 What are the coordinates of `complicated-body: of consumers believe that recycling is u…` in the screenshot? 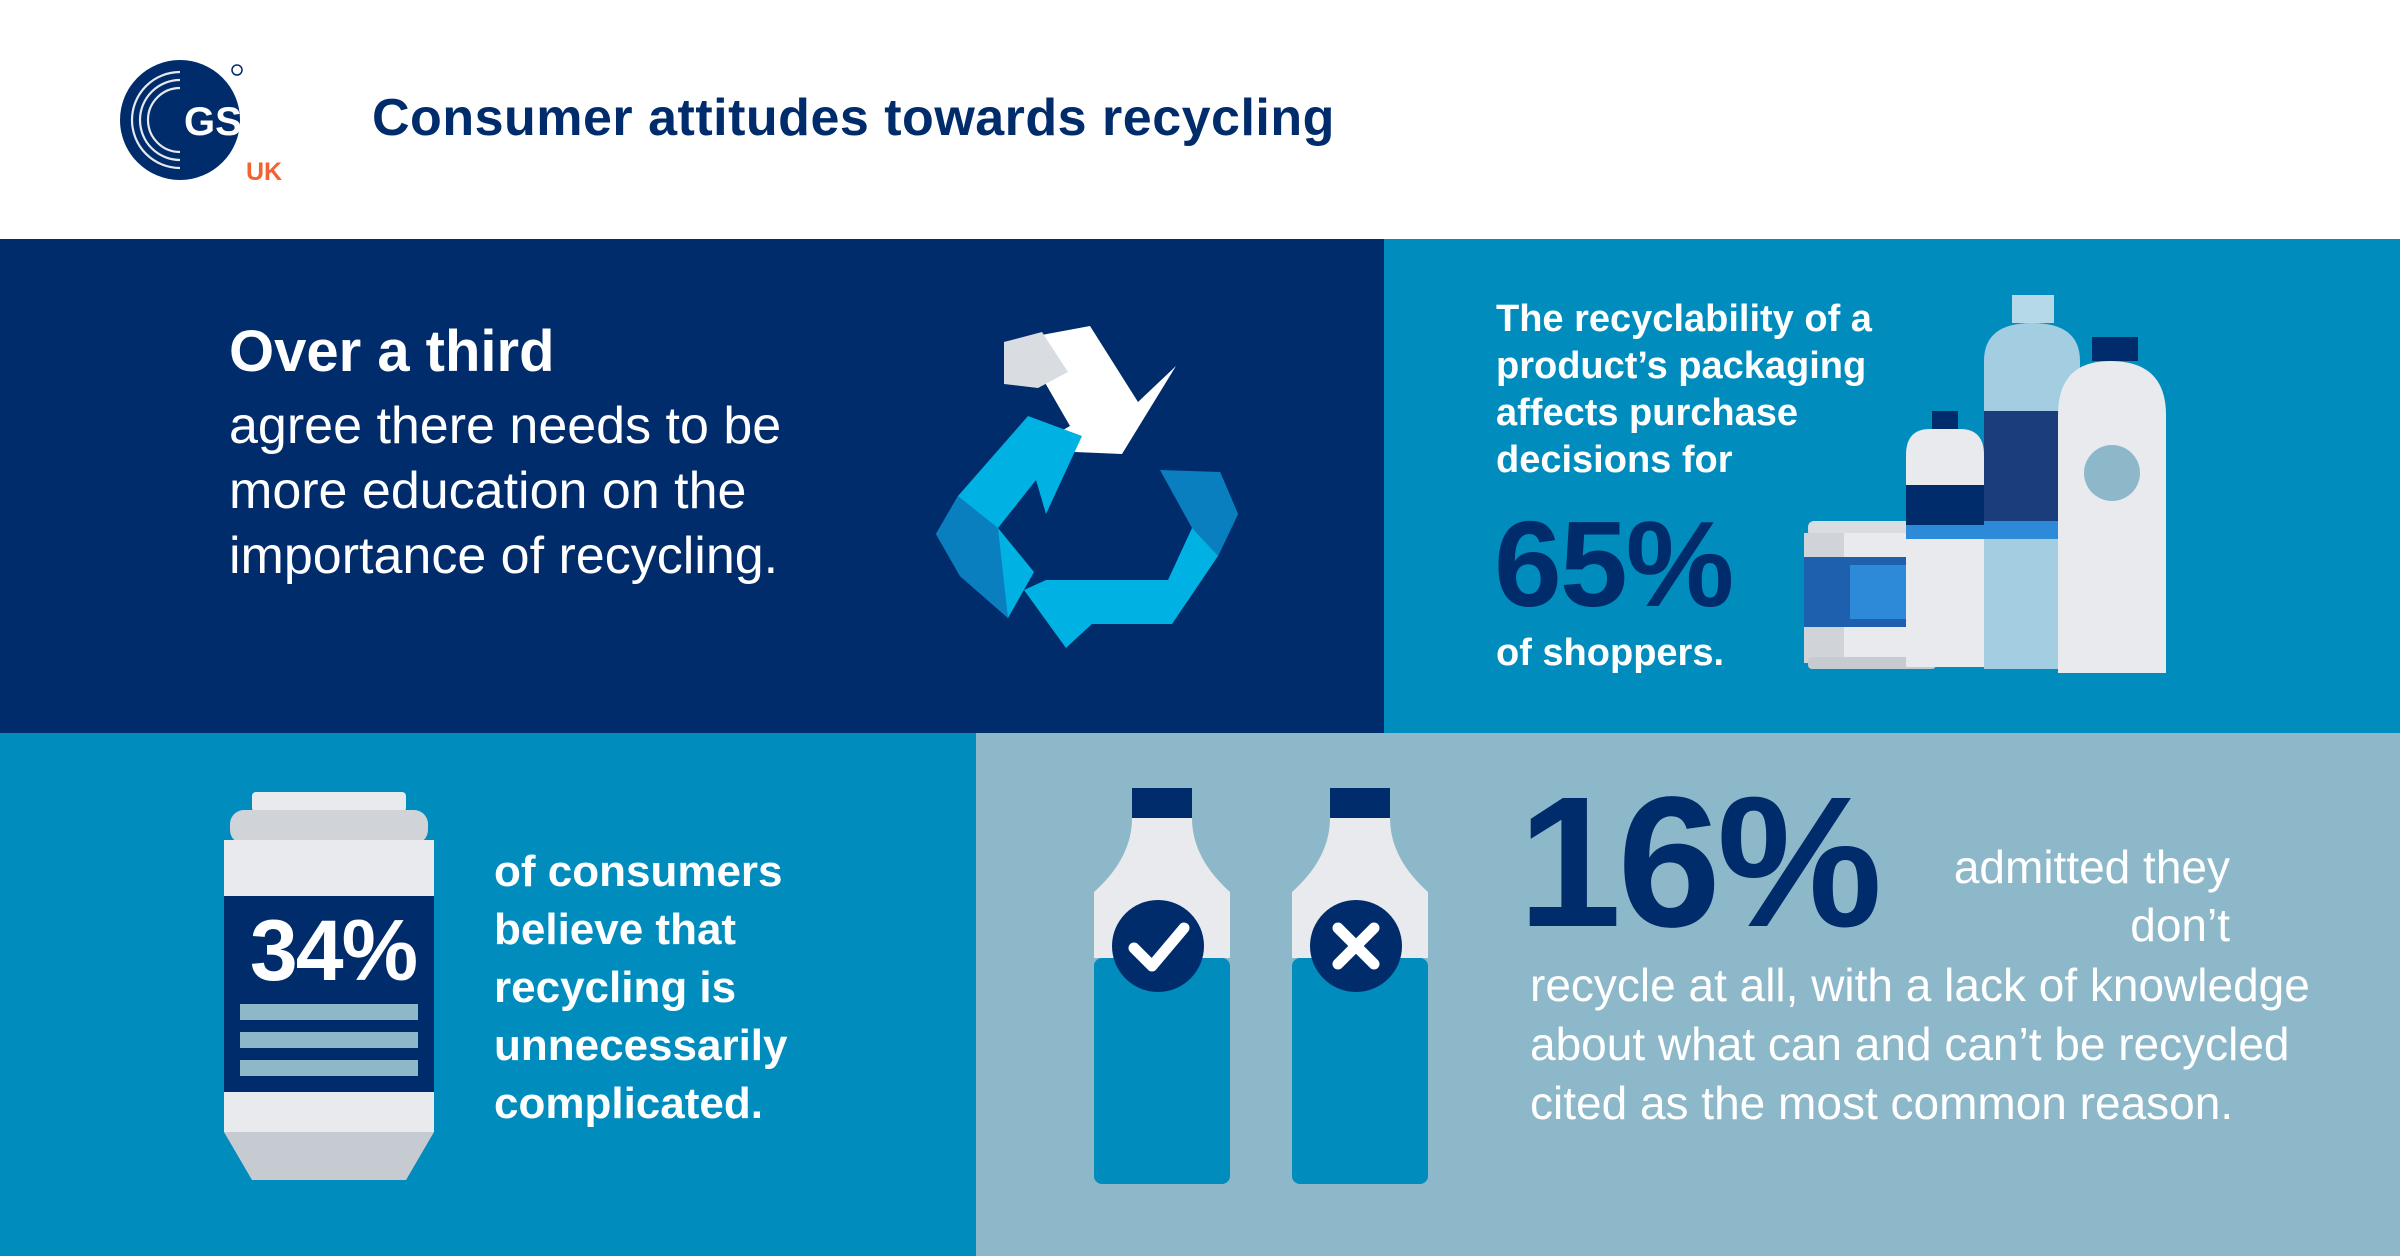 It's located at (641, 987).